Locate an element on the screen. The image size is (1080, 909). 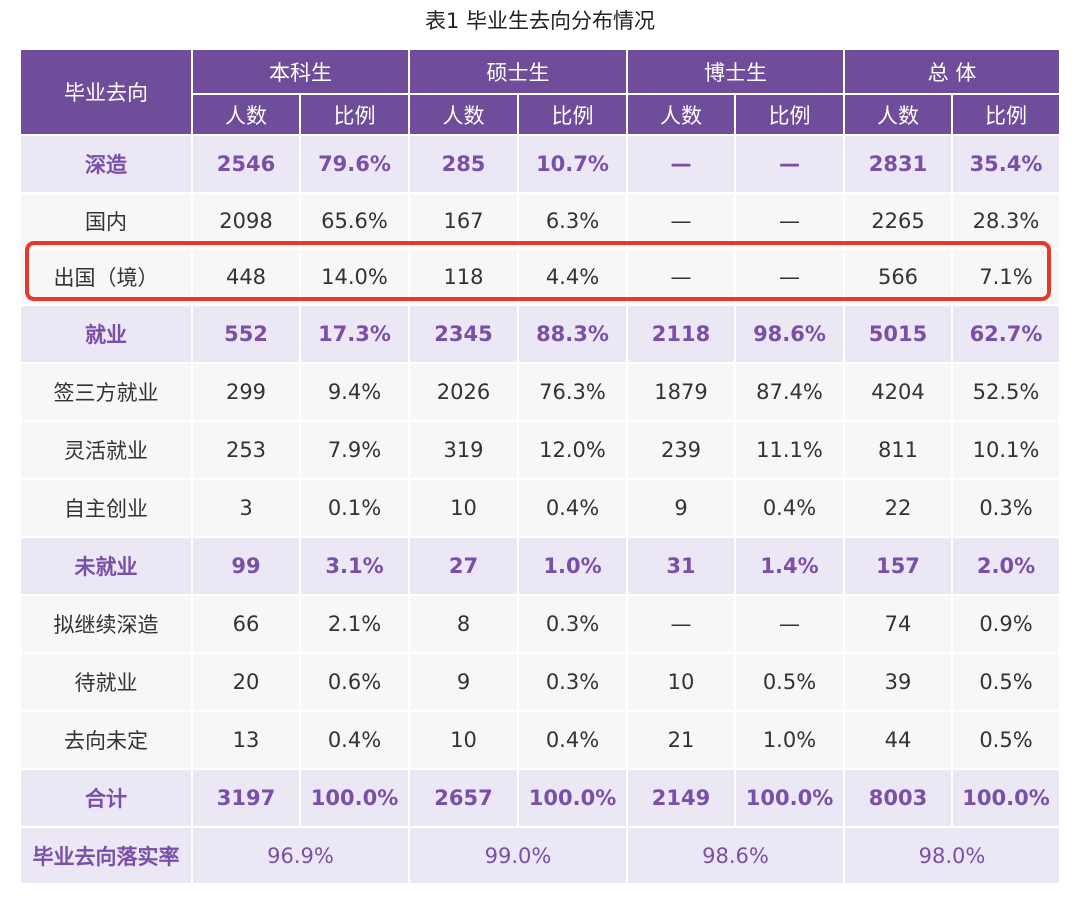
header-group-doctor: 博士生 is located at coordinates (735, 71).